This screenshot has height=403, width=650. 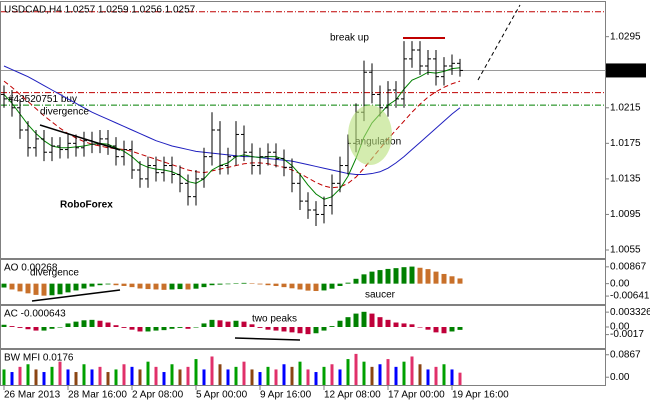 What do you see at coordinates (303, 282) in the screenshot?
I see `ao-panel-border` at bounding box center [303, 282].